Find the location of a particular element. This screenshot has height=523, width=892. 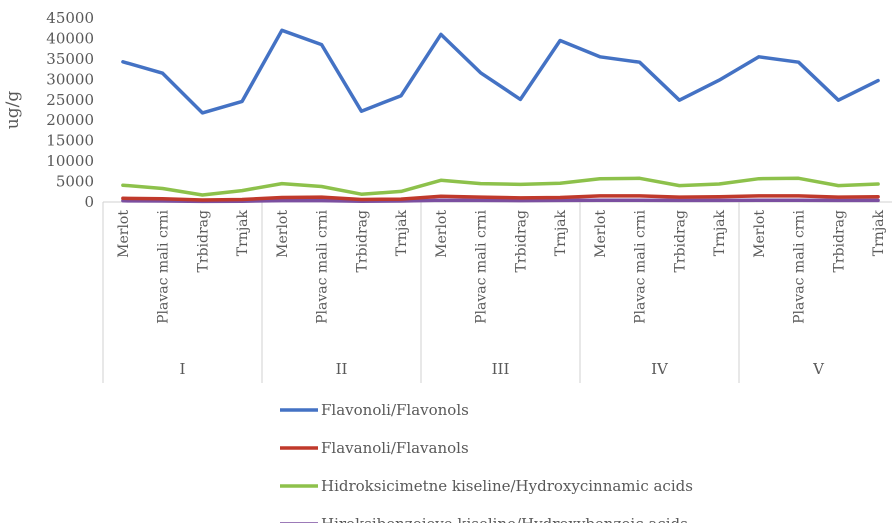

legend-label: Flavonoli/Flavonols is located at coordinates (395, 410).